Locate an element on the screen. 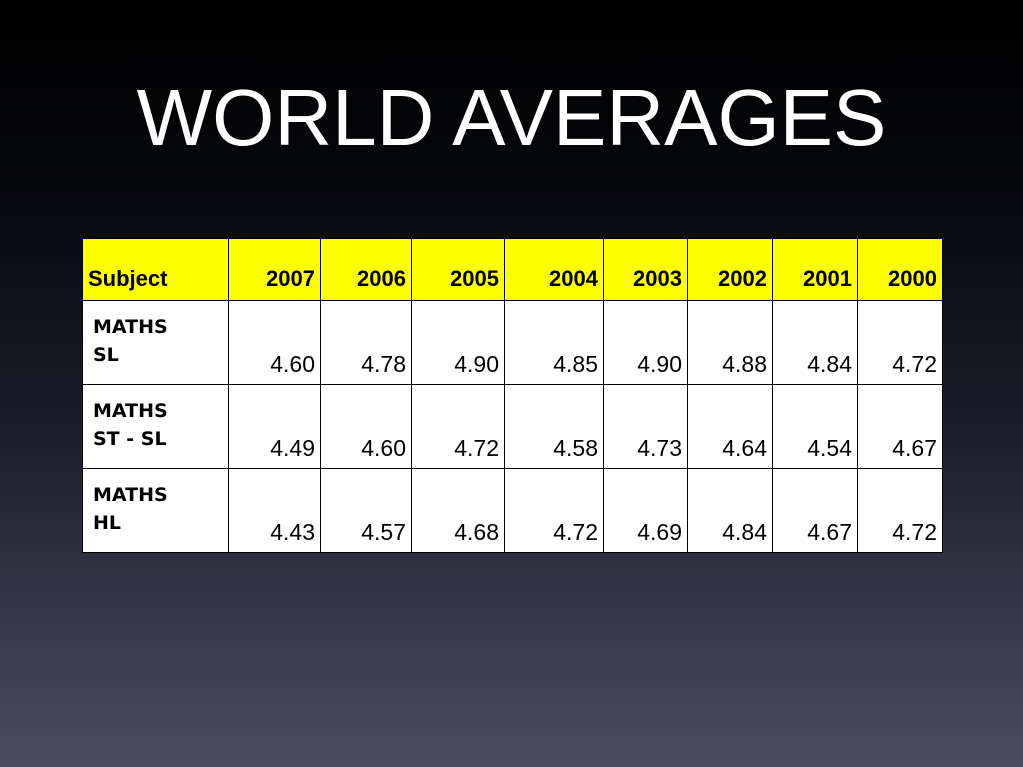  value-cell: 4.57 is located at coordinates (366, 510).